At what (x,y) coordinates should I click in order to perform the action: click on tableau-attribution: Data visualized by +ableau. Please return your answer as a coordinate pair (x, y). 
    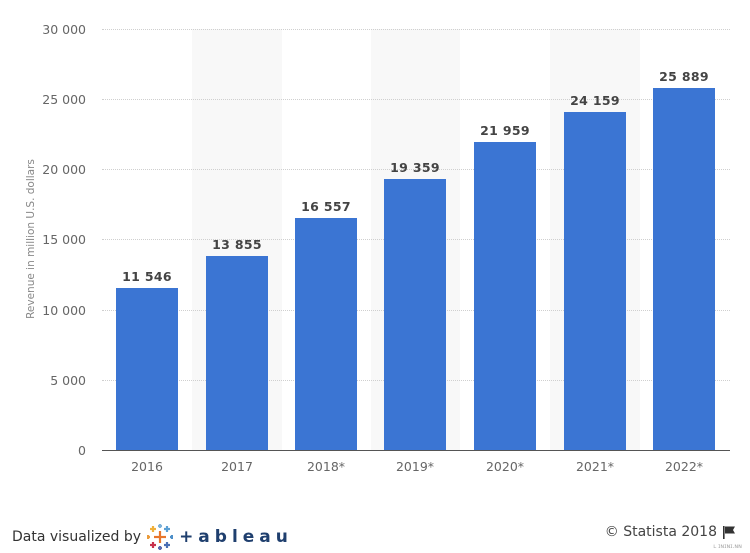
    Looking at the image, I should click on (152, 537).